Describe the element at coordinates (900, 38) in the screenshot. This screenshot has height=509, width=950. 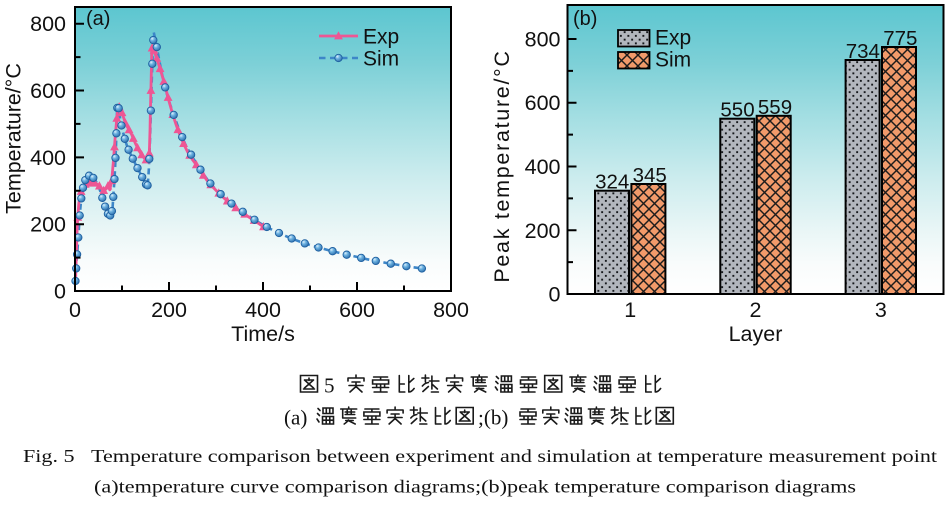
I see `svg-text: 775` at that location.